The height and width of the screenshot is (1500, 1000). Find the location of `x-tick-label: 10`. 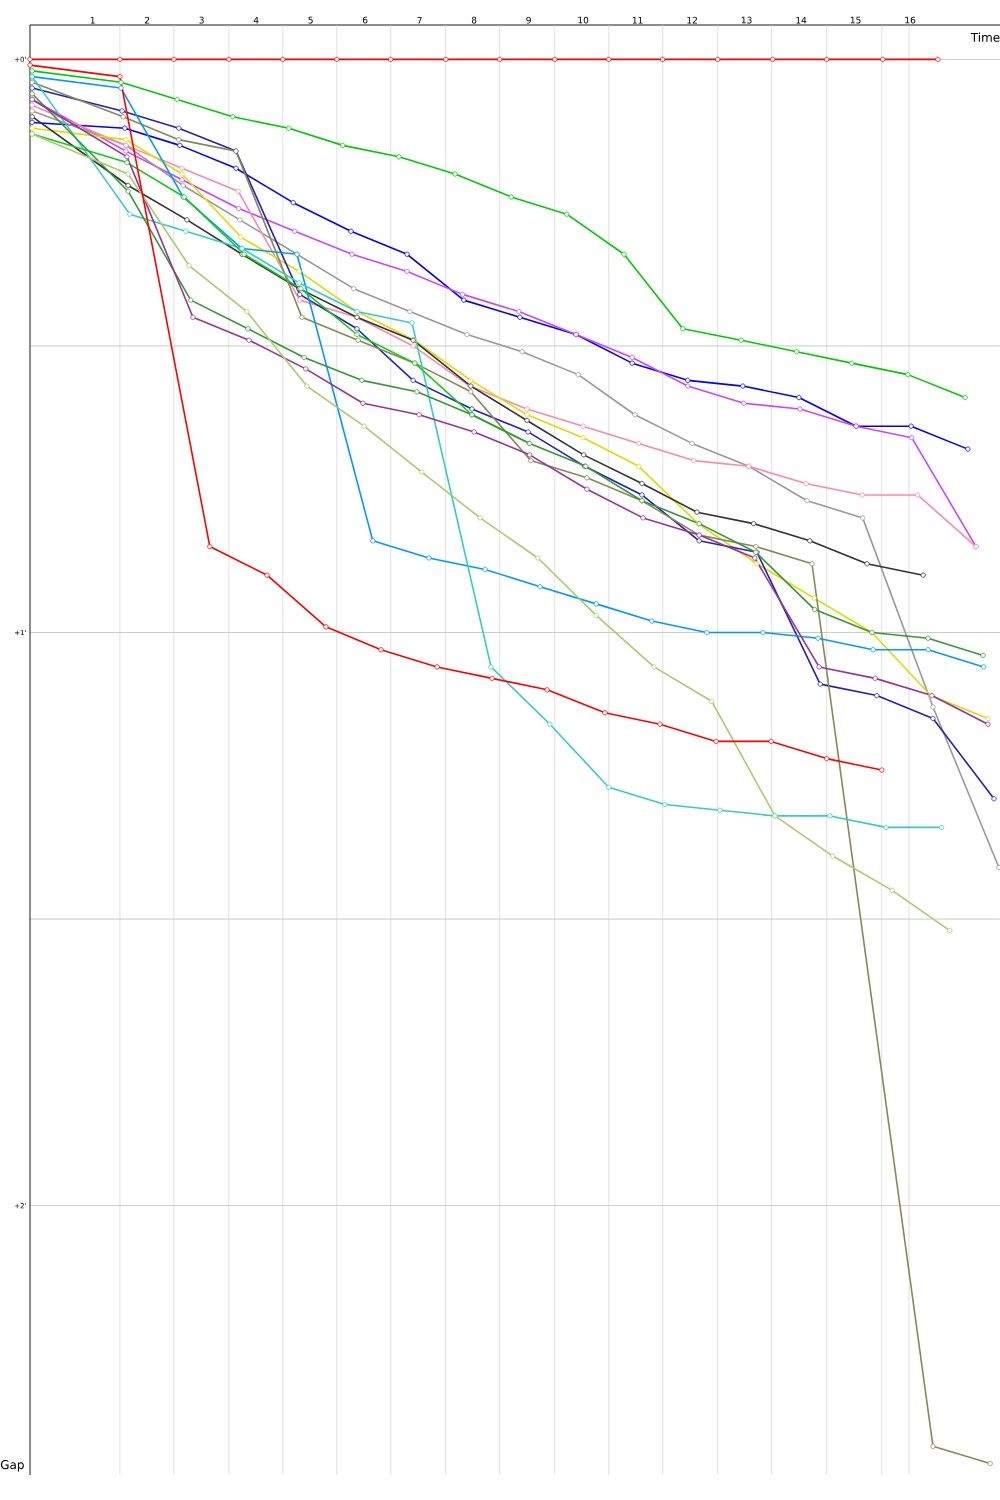

x-tick-label: 10 is located at coordinates (583, 20).